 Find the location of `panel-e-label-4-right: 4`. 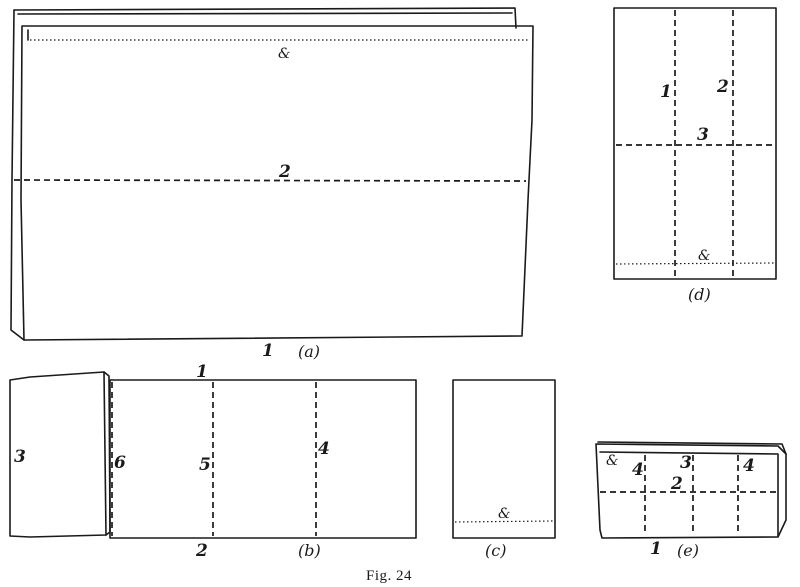

panel-e-label-4-right: 4 is located at coordinates (749, 466).